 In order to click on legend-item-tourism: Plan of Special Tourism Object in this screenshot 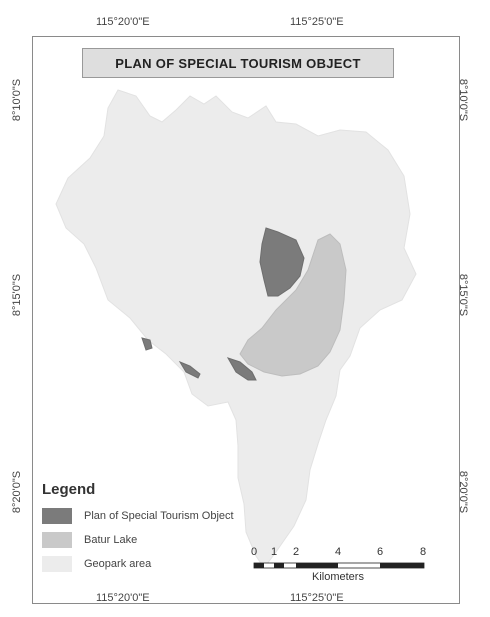, I will do `click(138, 516)`.